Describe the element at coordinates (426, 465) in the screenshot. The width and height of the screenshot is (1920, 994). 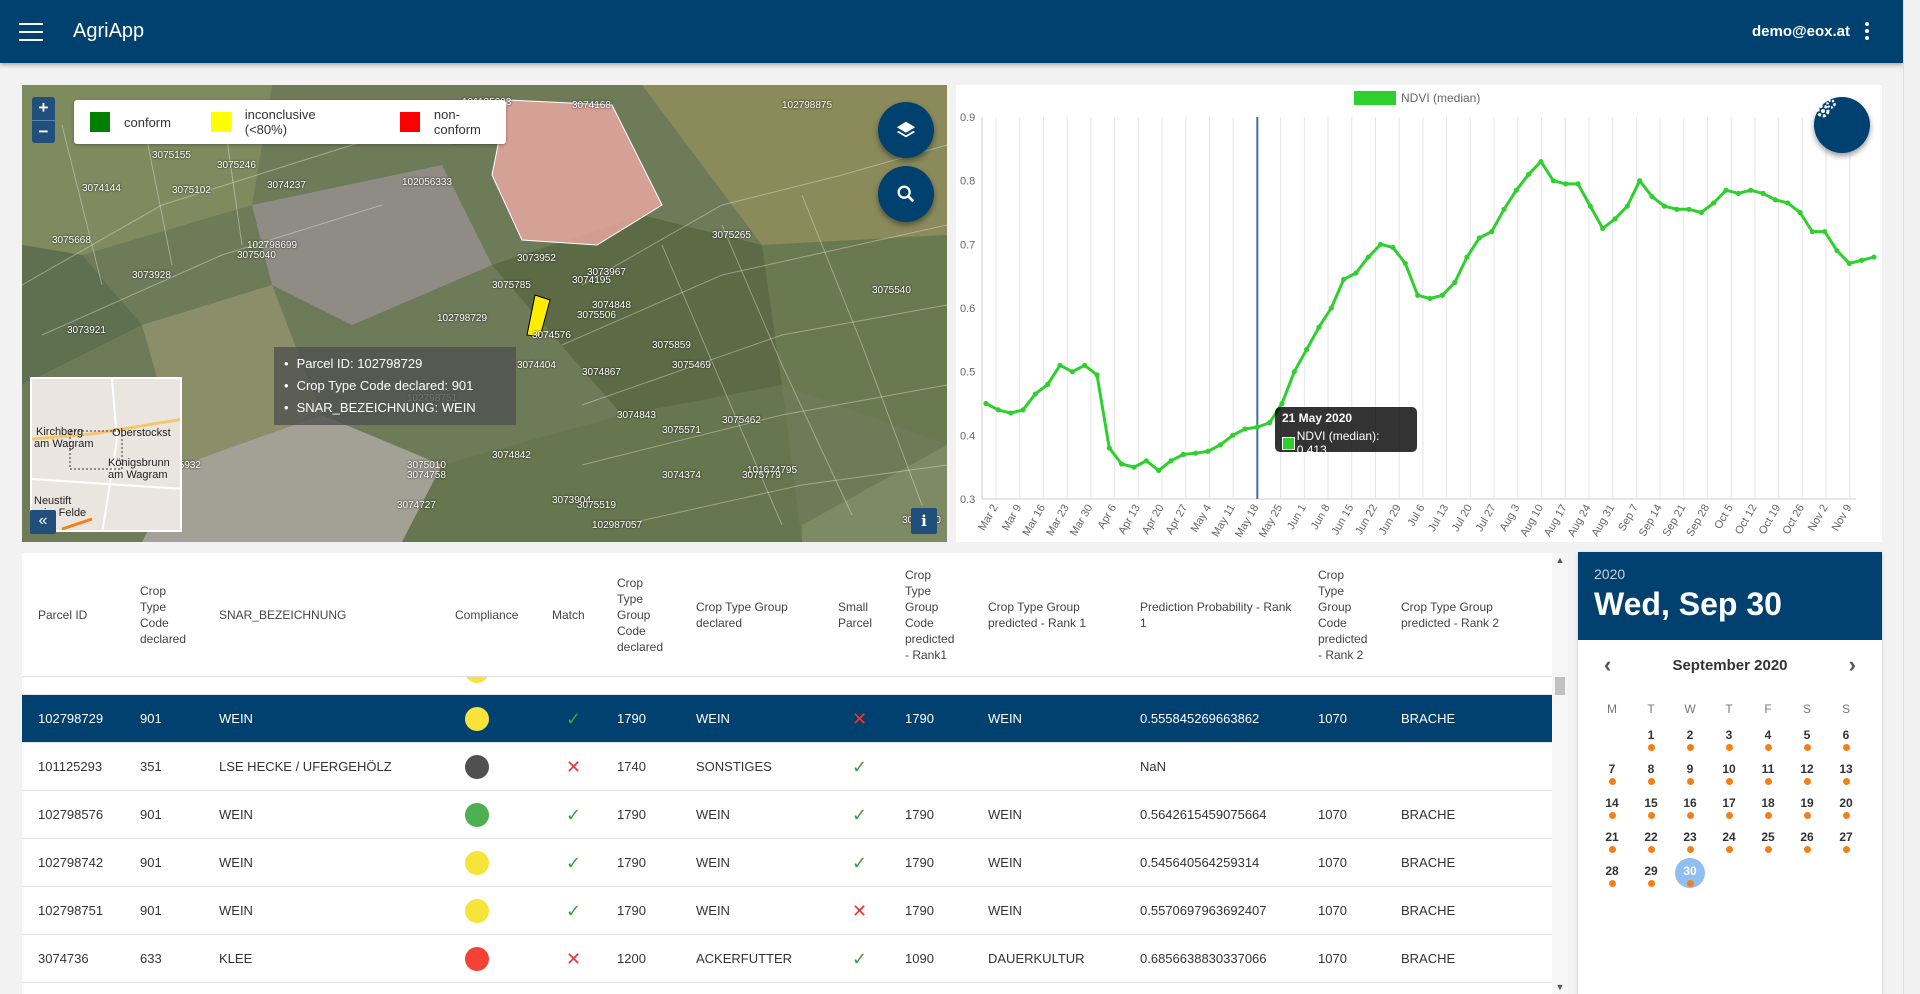
I see `parcel-label: 3075010` at that location.